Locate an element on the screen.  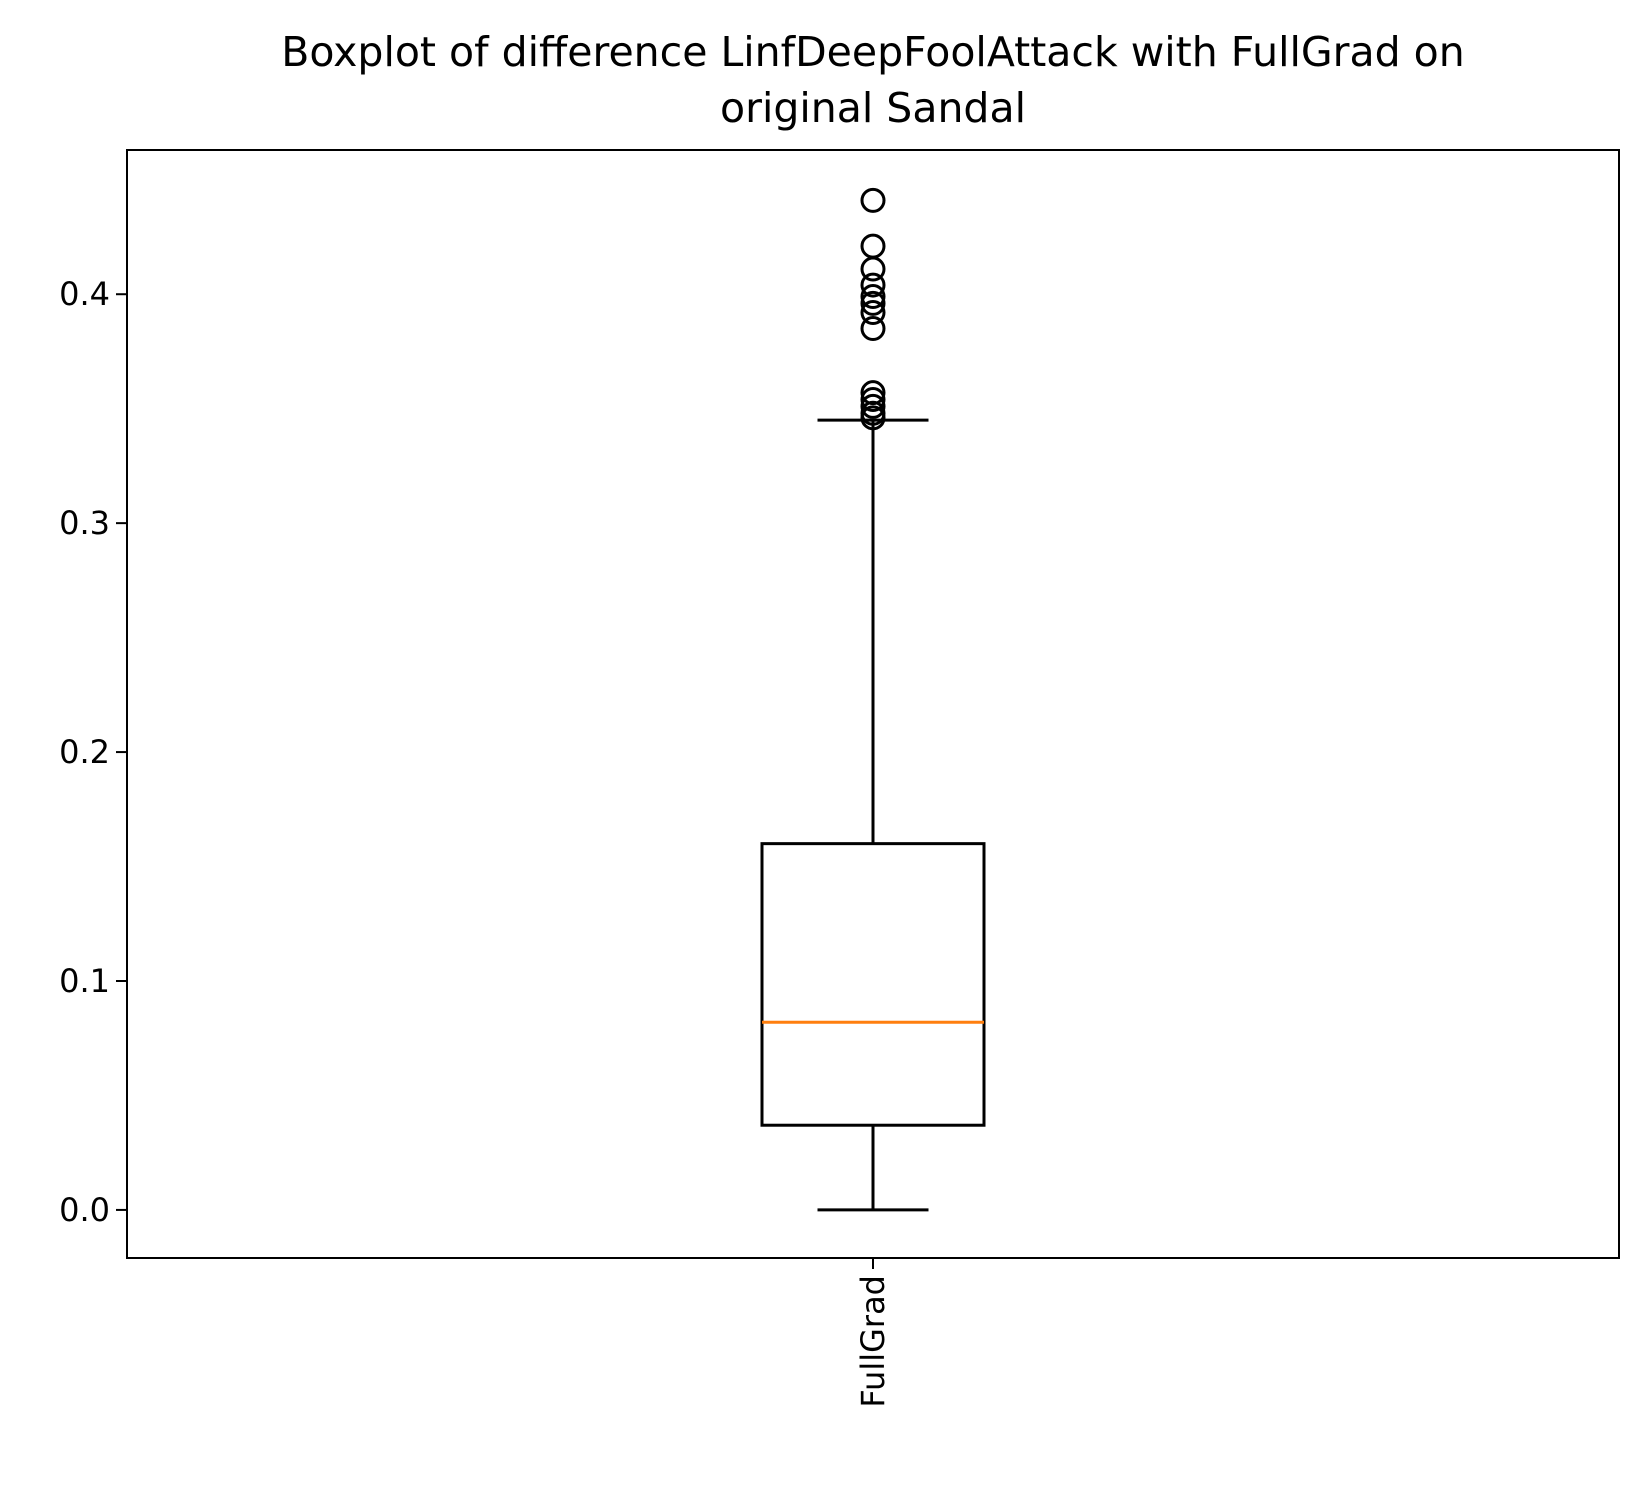
y-tick-label: 0.2 is located at coordinates (84, 752).